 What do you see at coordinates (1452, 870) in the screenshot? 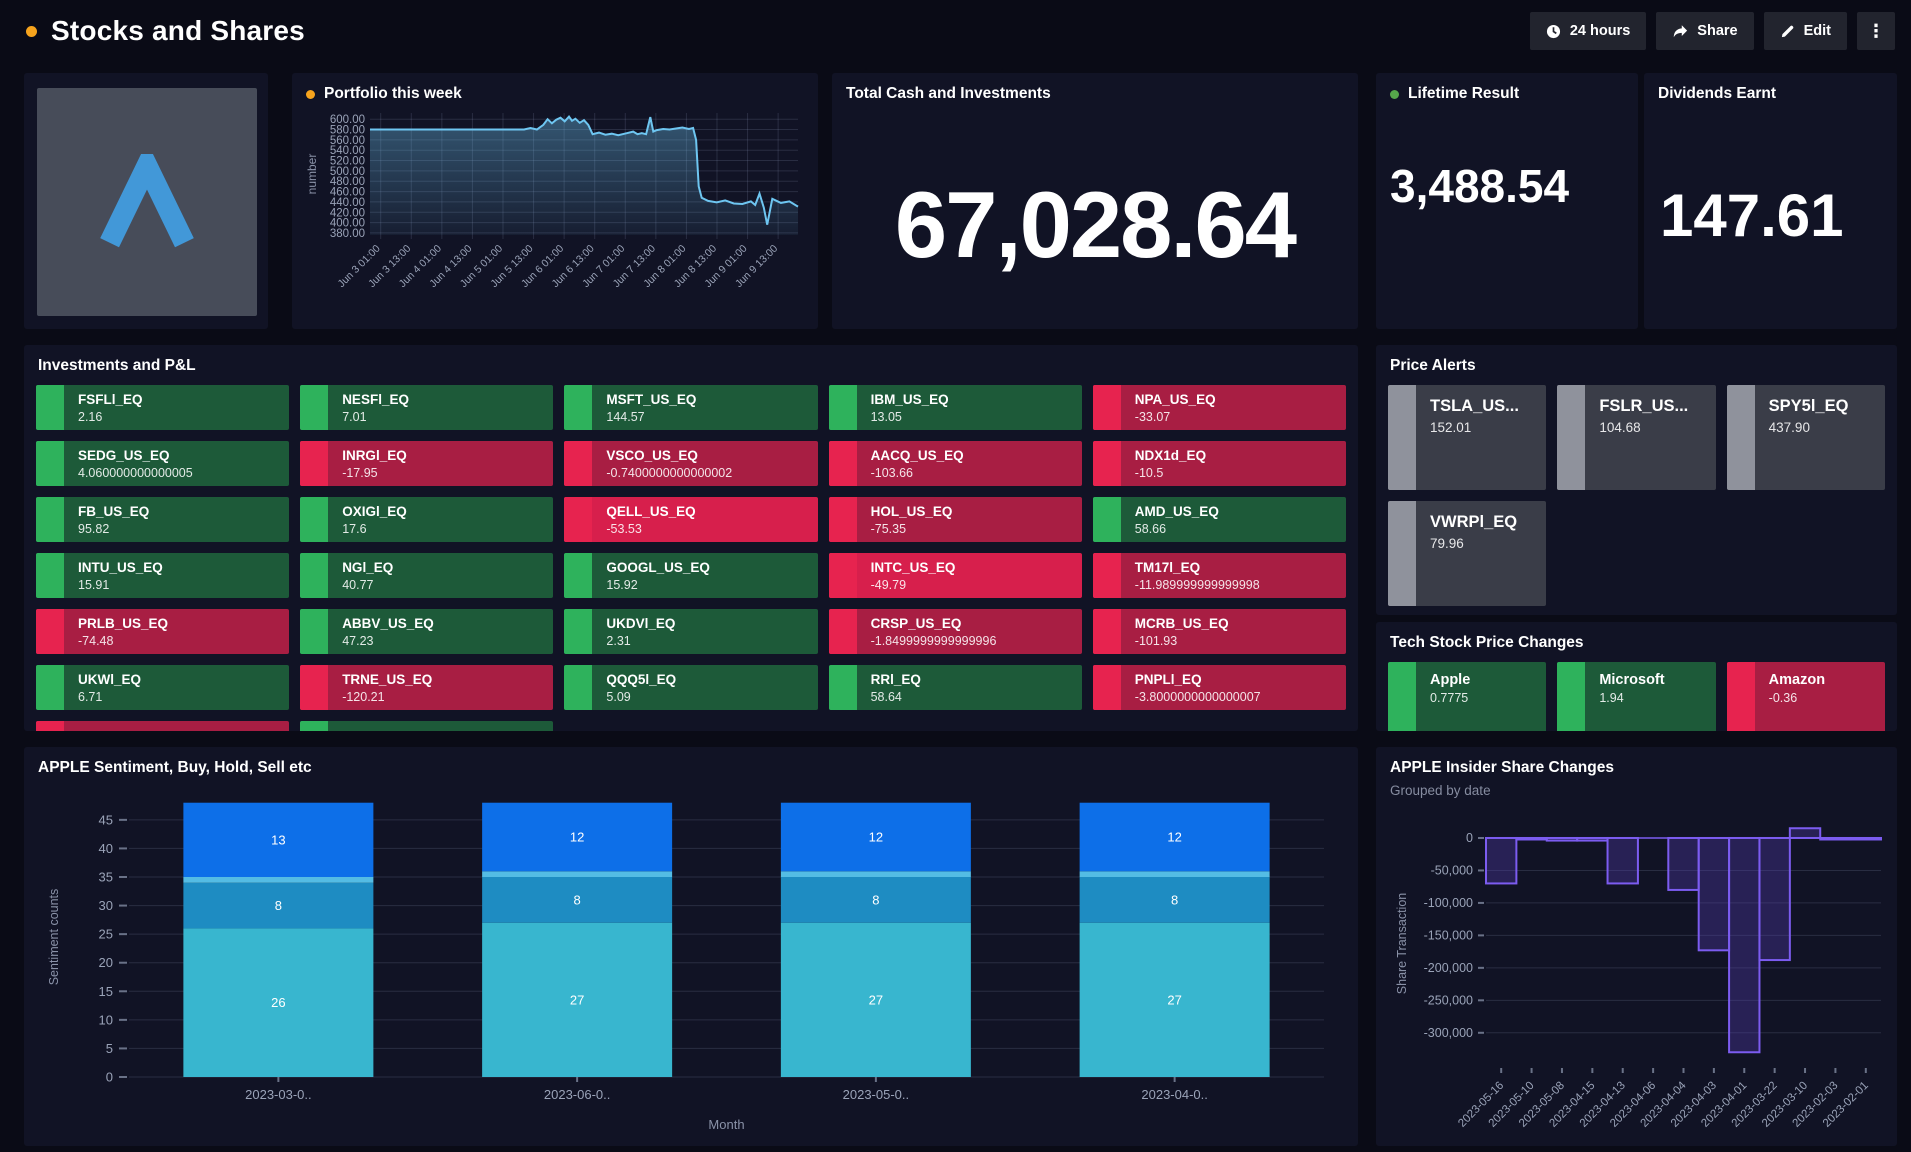
I see `svg-text: -50,000` at bounding box center [1452, 870].